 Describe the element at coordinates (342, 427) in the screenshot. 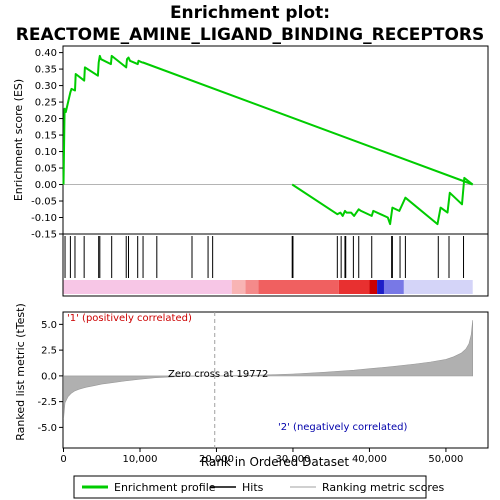

I see `negative-correlation-label: '2' (negatively correlated)` at that location.